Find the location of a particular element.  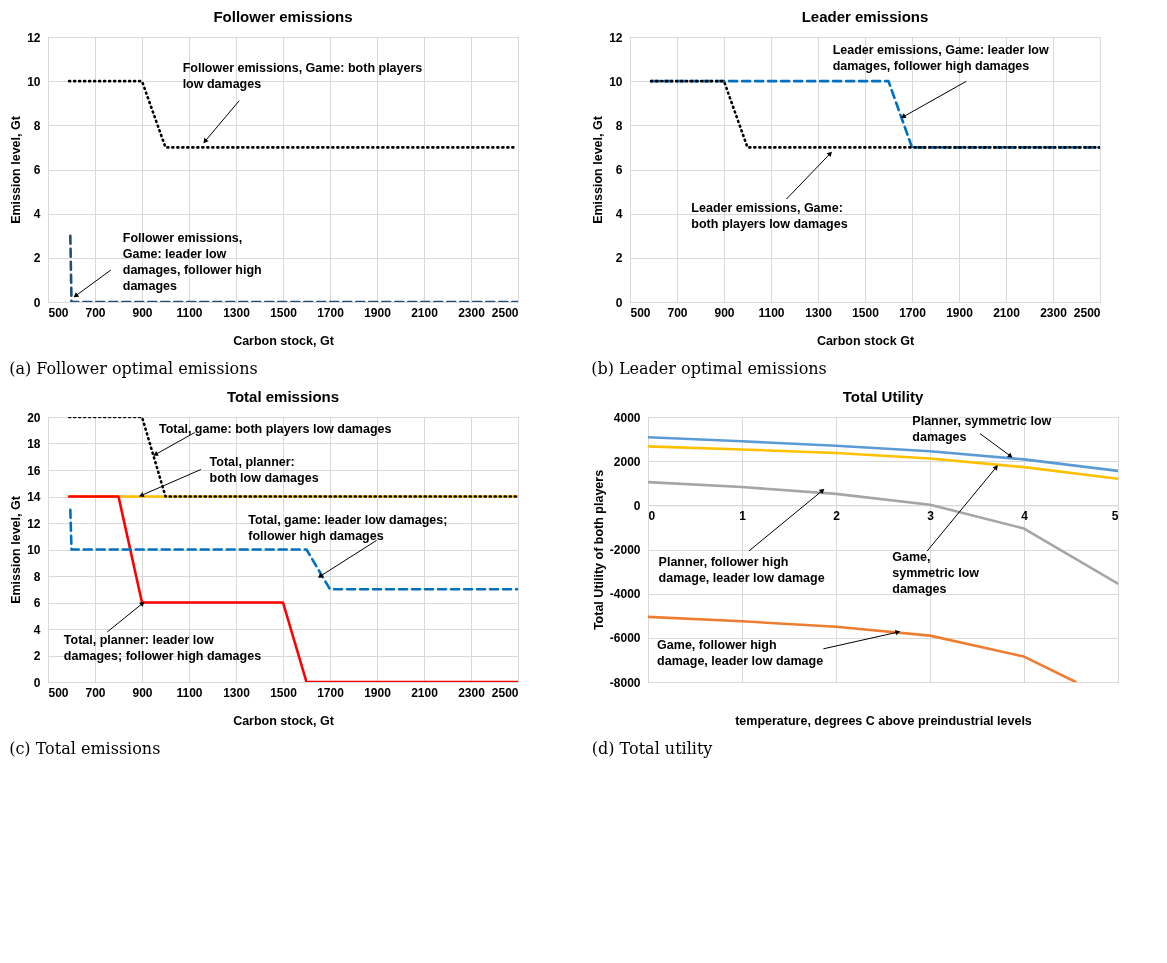

annotation: Total, planner: leader low damages; follower high damages is located at coordinates (162, 648).